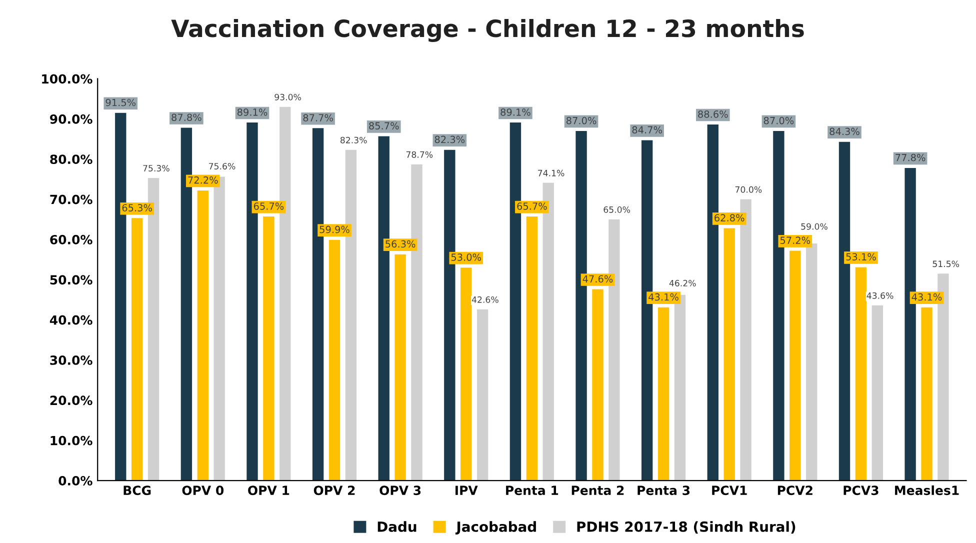  Describe the element at coordinates (597, 279) in the screenshot. I see `data-label: 47.6%` at that location.